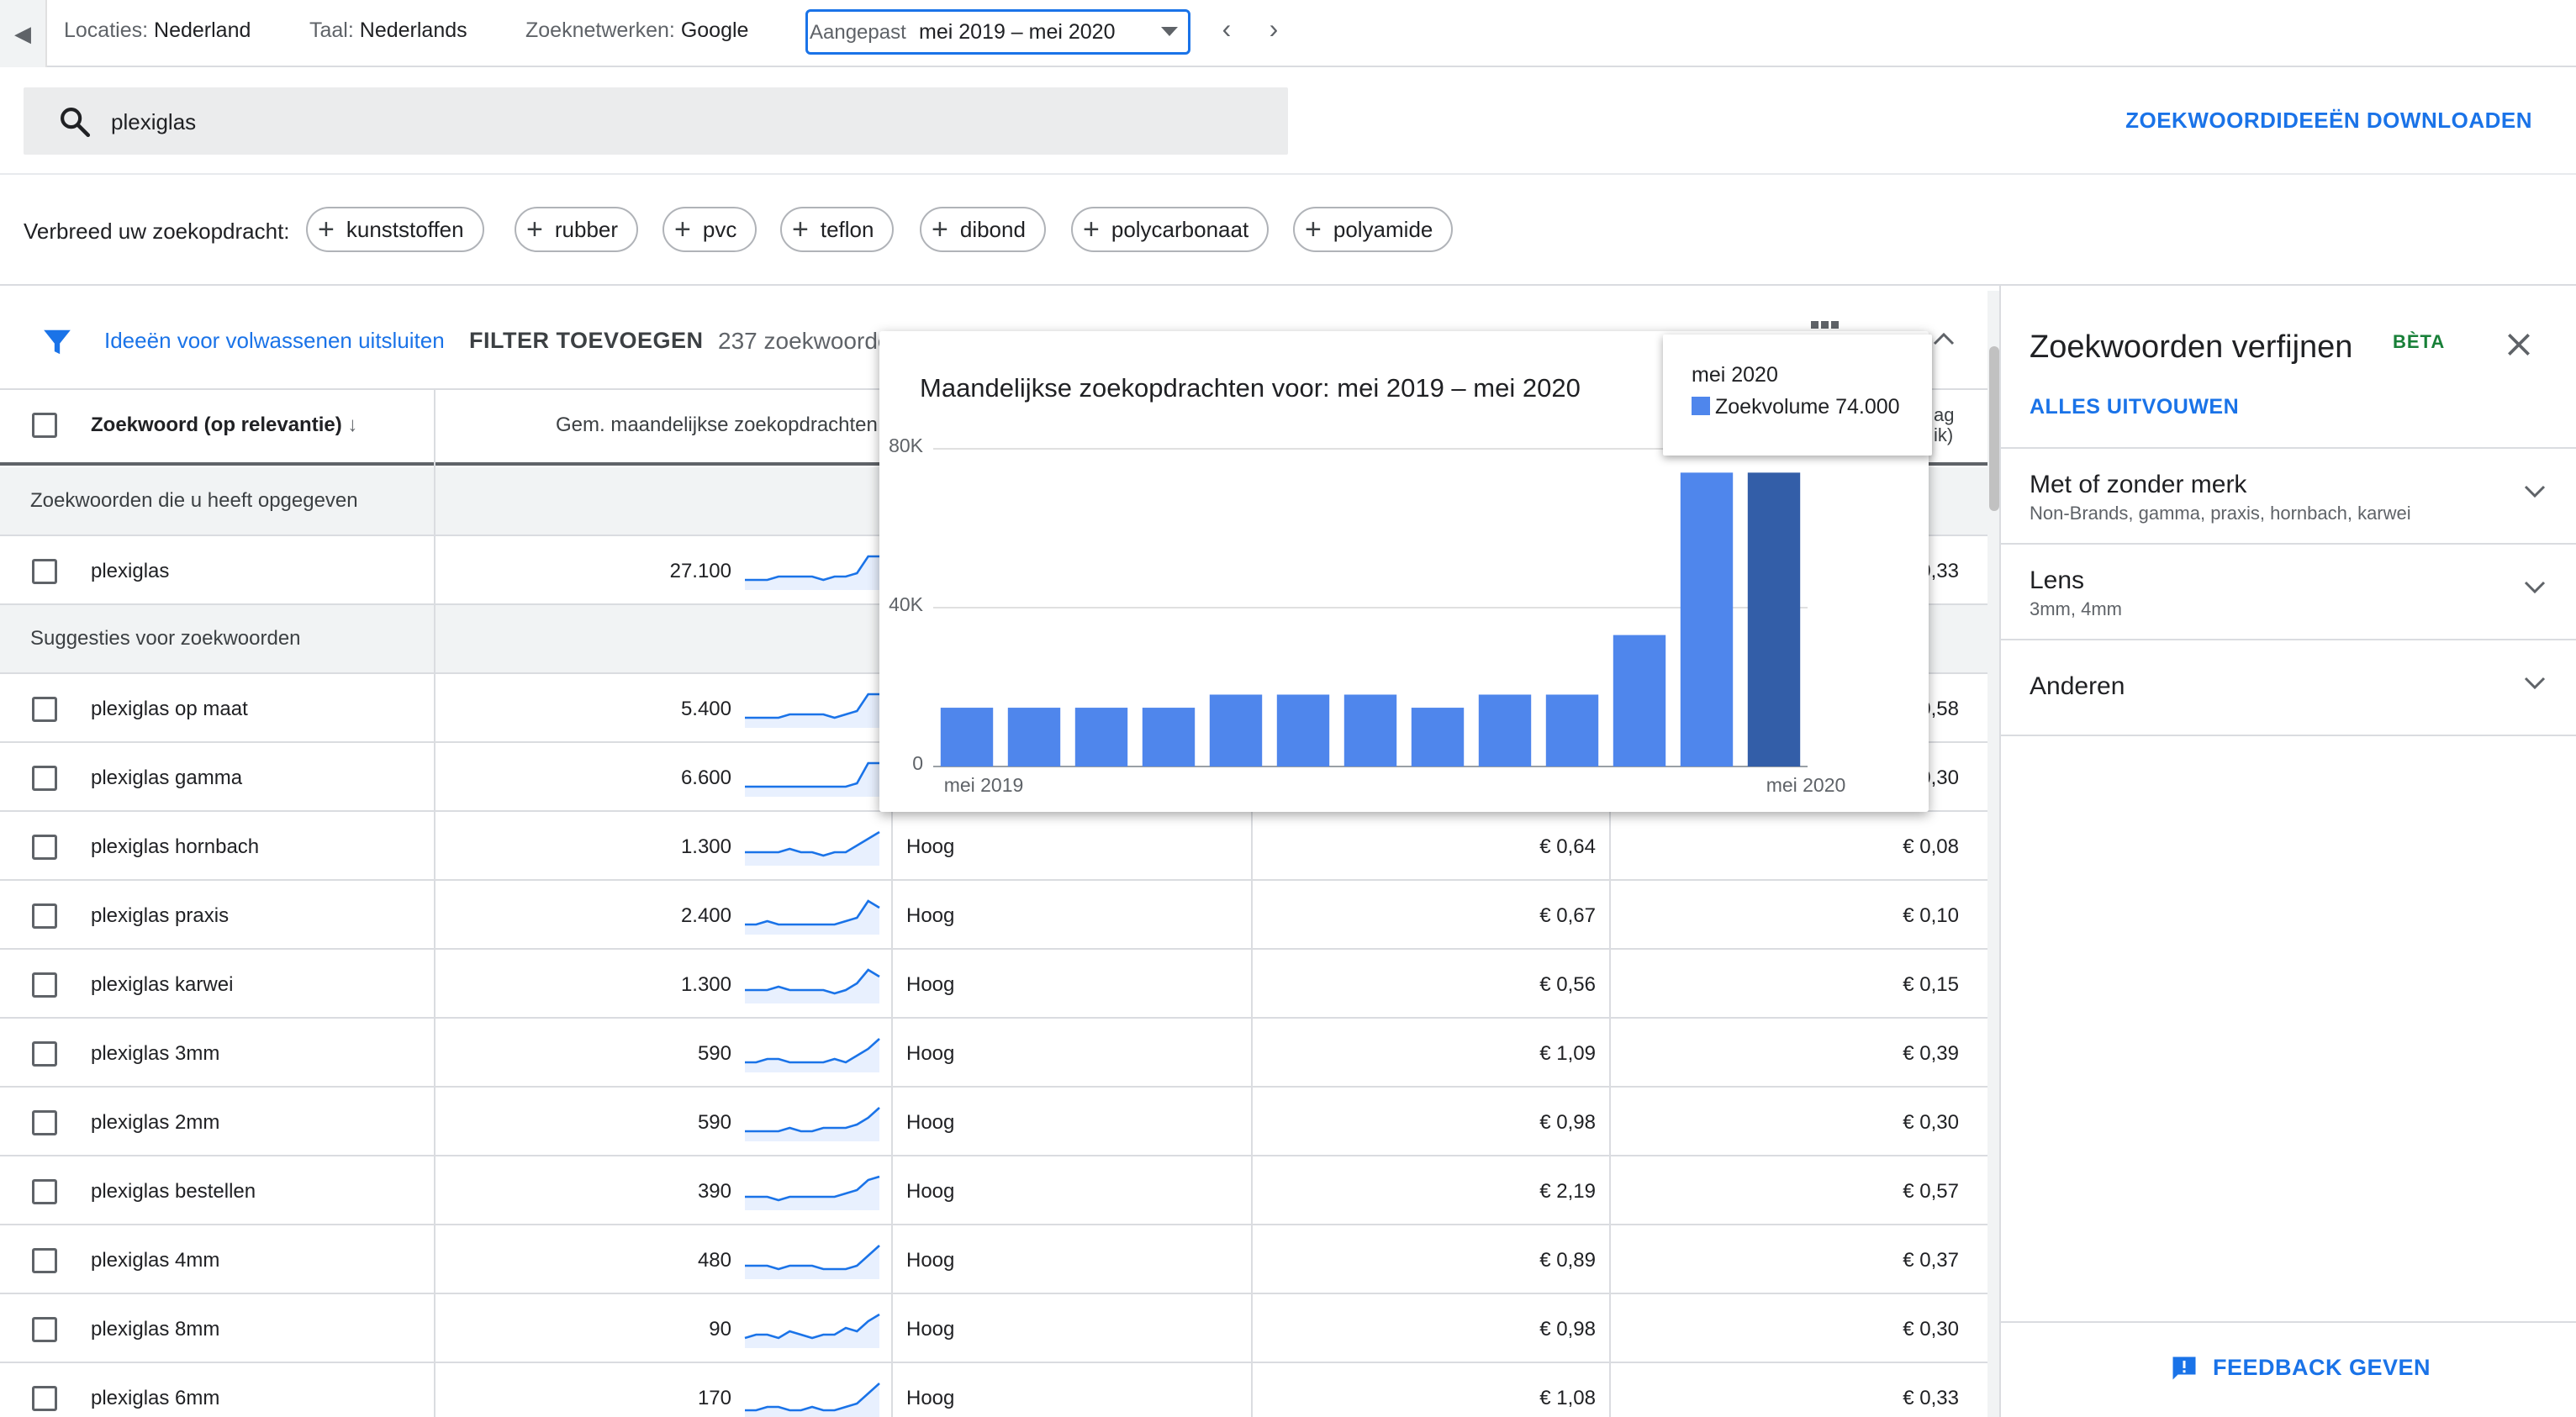 This screenshot has width=2576, height=1417. What do you see at coordinates (906, 604) in the screenshot?
I see `y-tick-label: 40K` at bounding box center [906, 604].